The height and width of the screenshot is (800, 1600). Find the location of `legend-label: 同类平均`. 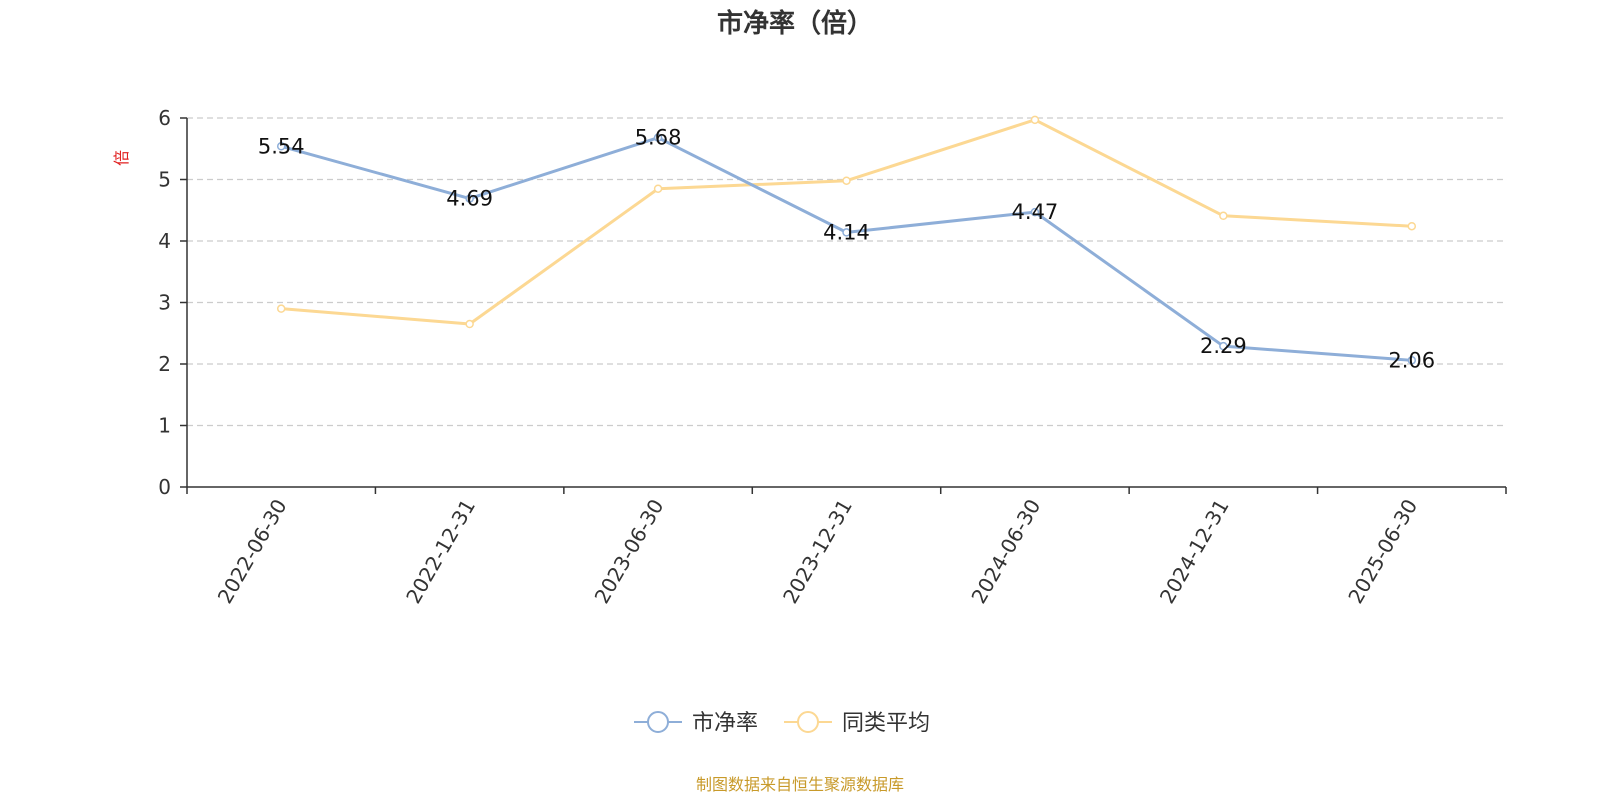

legend-label: 同类平均 is located at coordinates (886, 723).